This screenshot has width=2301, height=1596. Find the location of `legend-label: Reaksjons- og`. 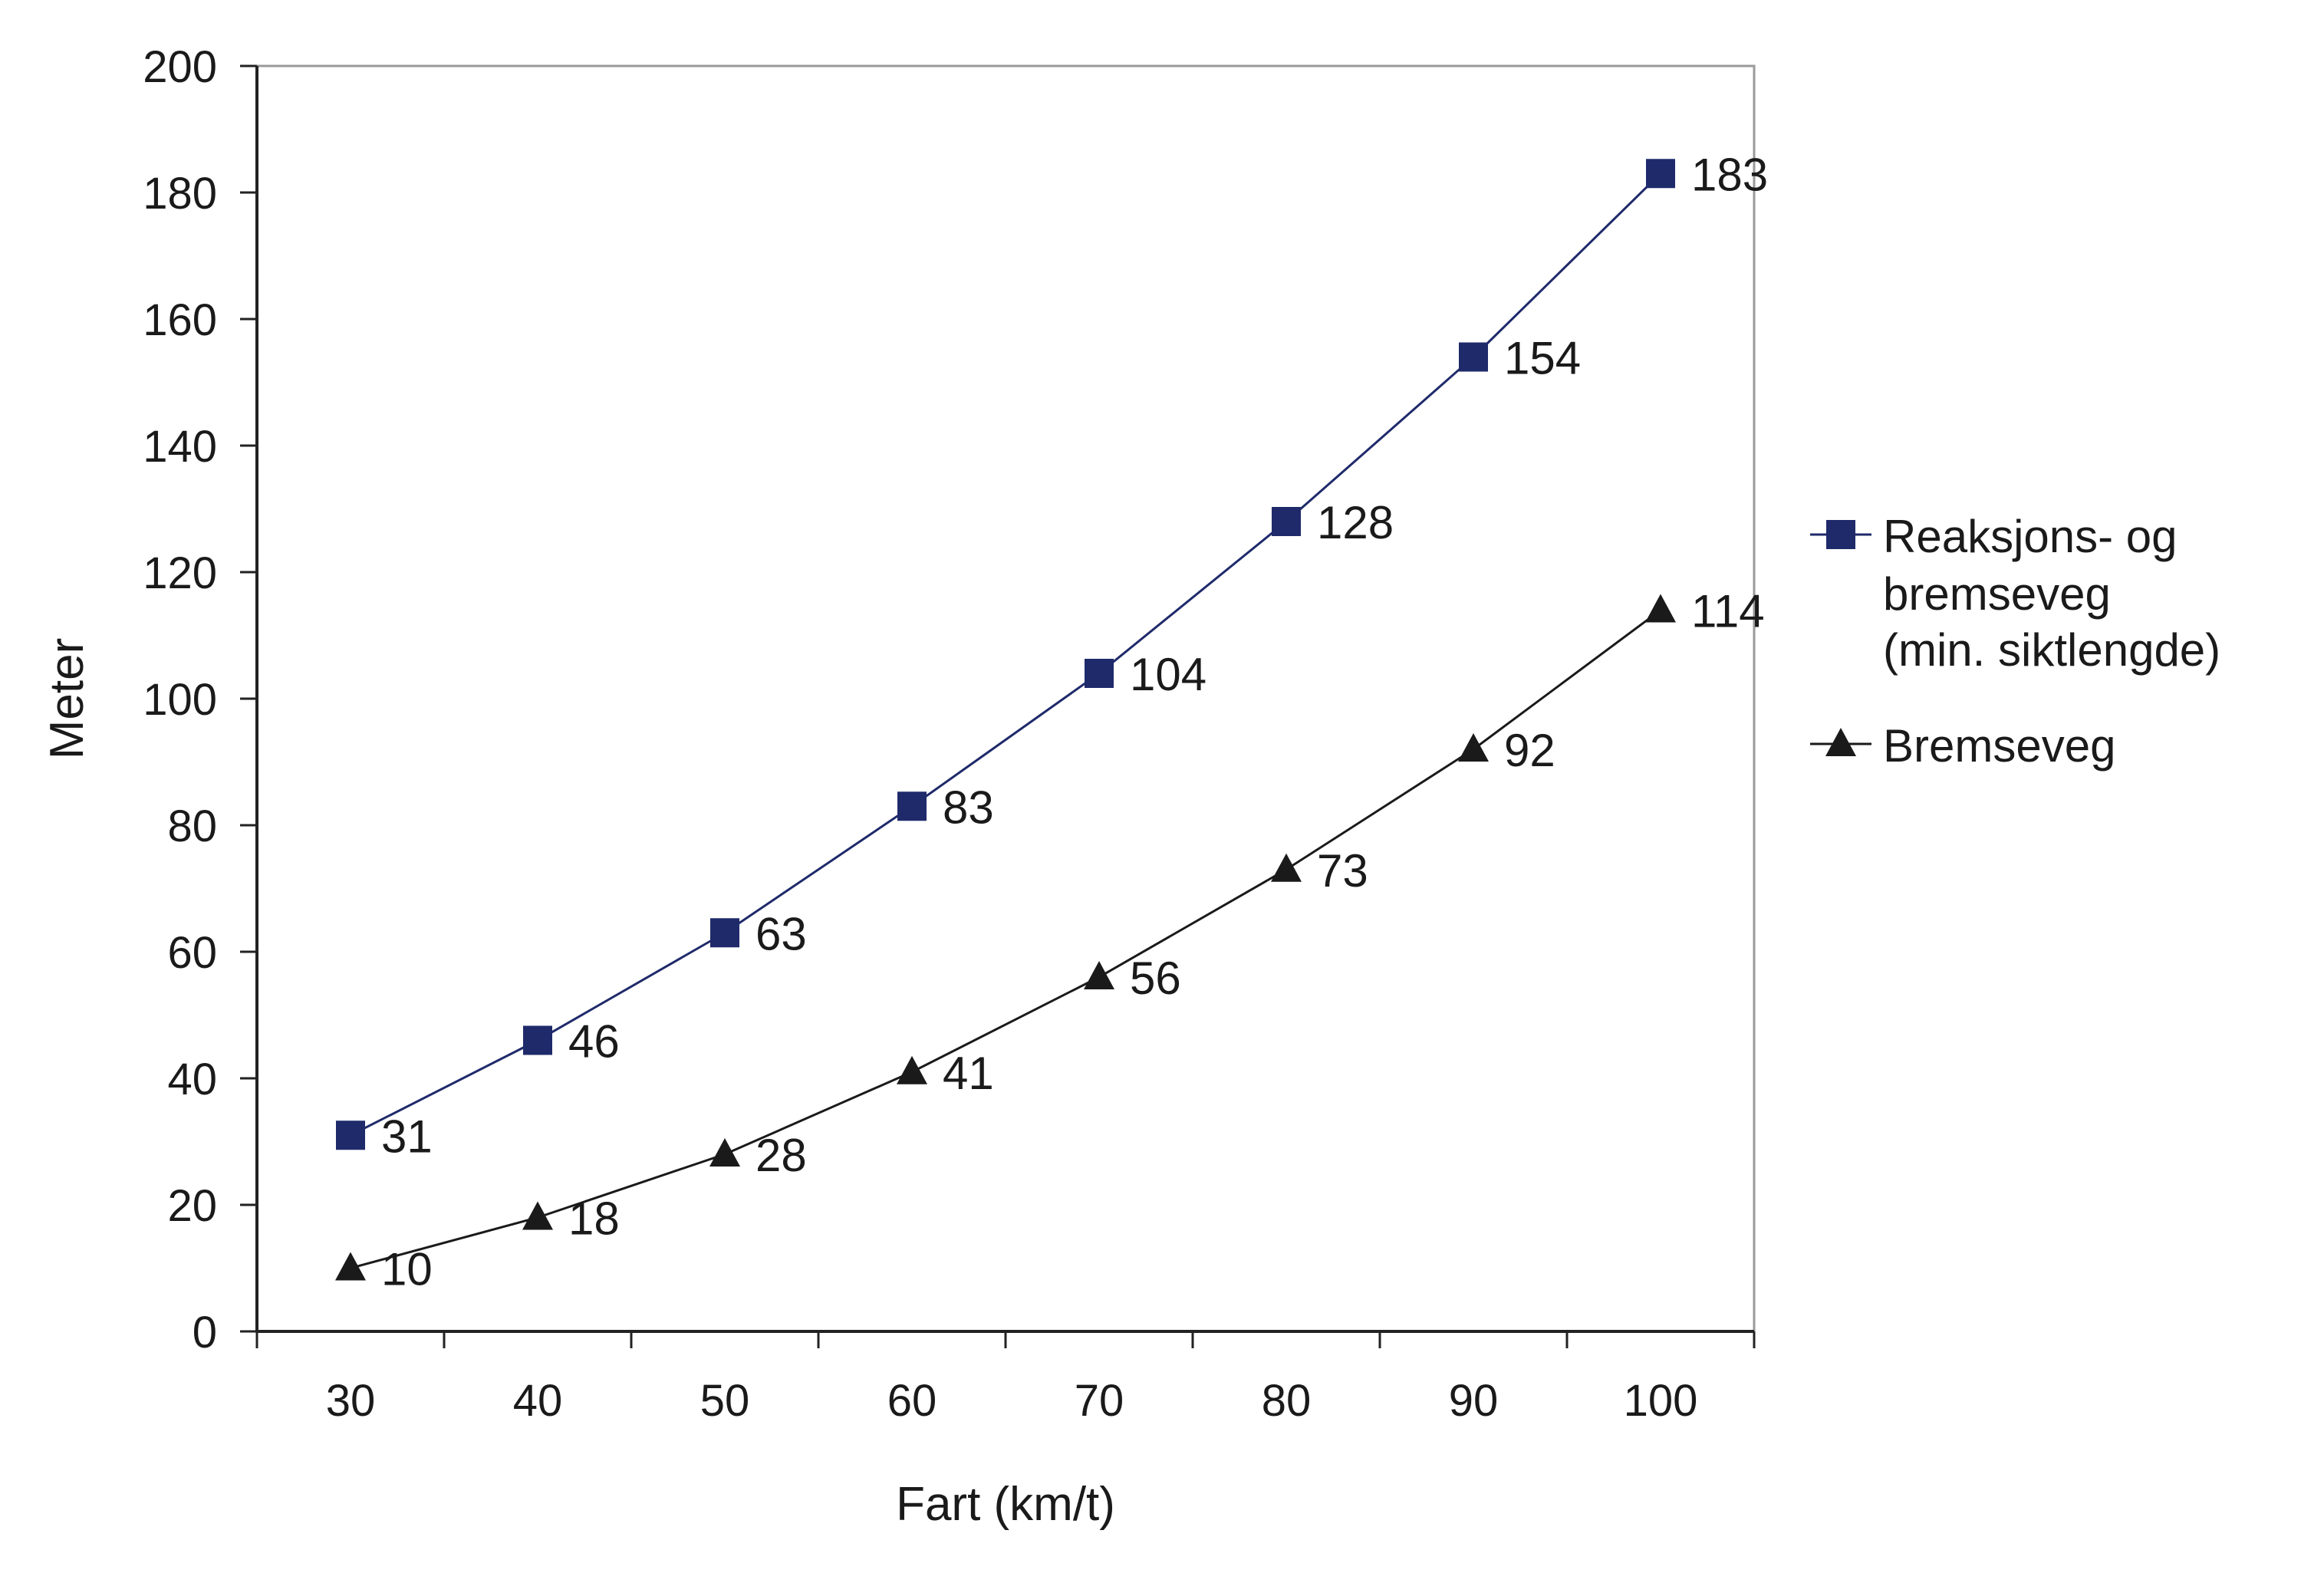

legend-label: Reaksjons- og is located at coordinates (2030, 536).